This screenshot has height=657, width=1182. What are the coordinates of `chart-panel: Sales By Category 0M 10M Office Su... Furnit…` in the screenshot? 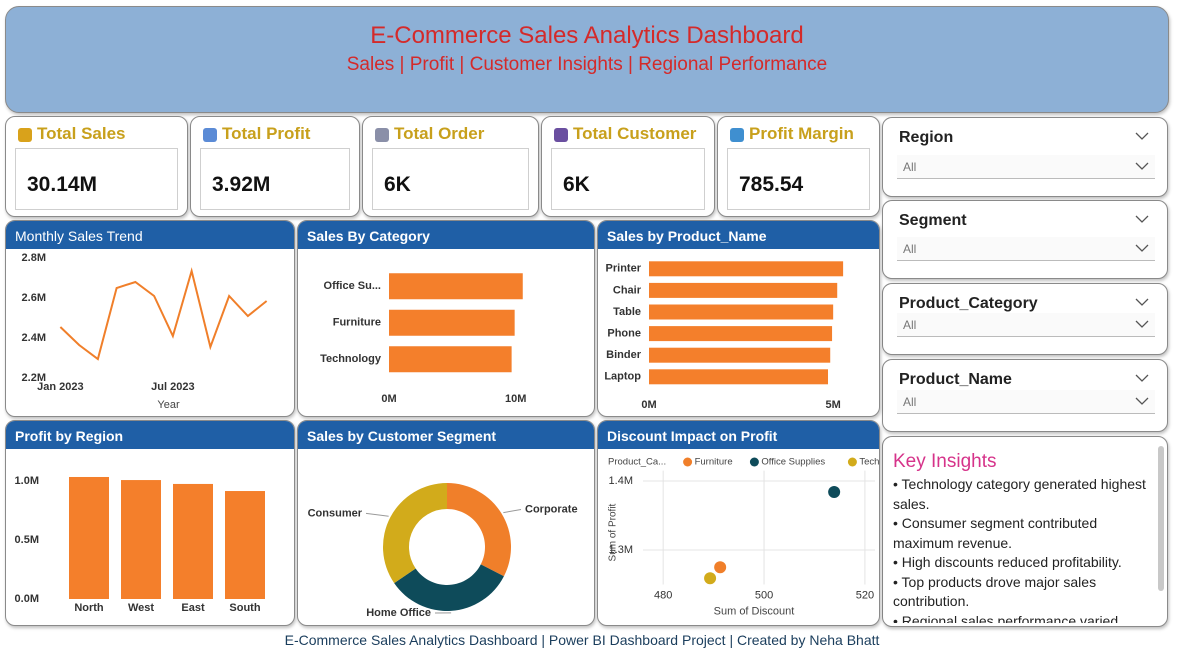 It's located at (446, 318).